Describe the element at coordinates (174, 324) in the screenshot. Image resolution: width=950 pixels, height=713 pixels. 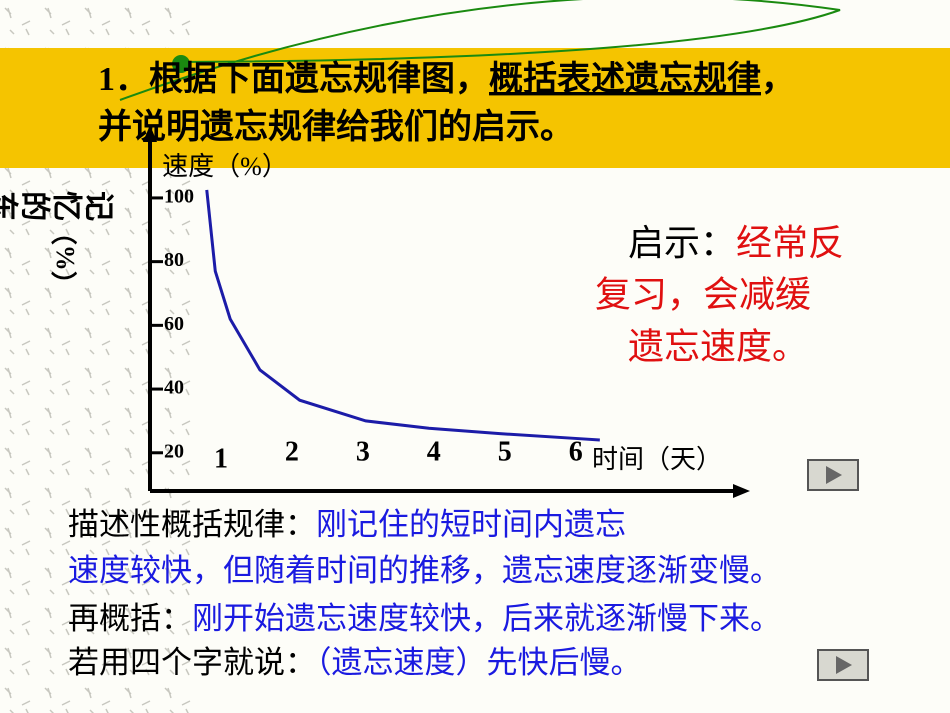
I see `y-tick-label: 60` at that location.